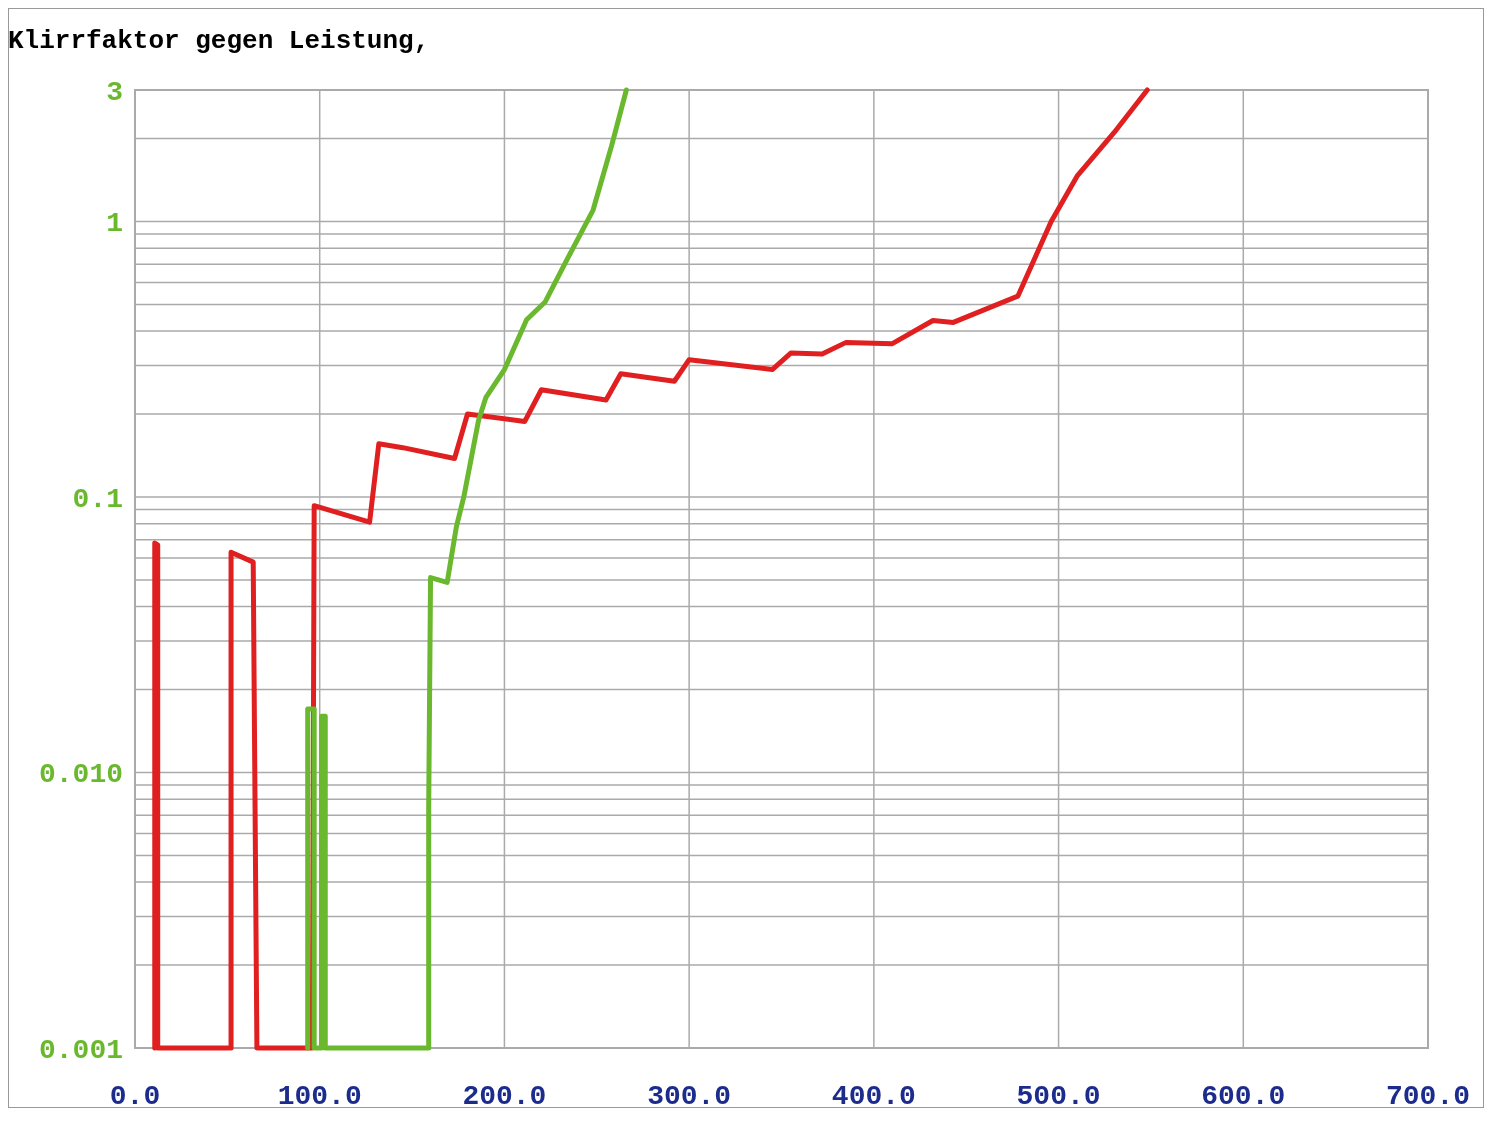 This screenshot has height=1125, width=1500. I want to click on x-tick-label: 200.0, so click(504, 1096).